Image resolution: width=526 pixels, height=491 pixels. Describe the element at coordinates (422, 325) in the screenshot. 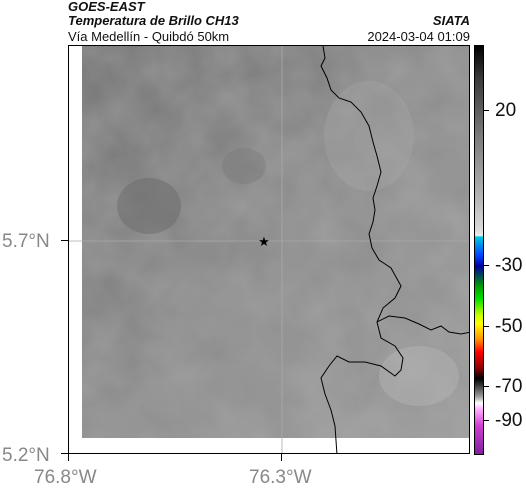

I see `department-boundary-east` at that location.